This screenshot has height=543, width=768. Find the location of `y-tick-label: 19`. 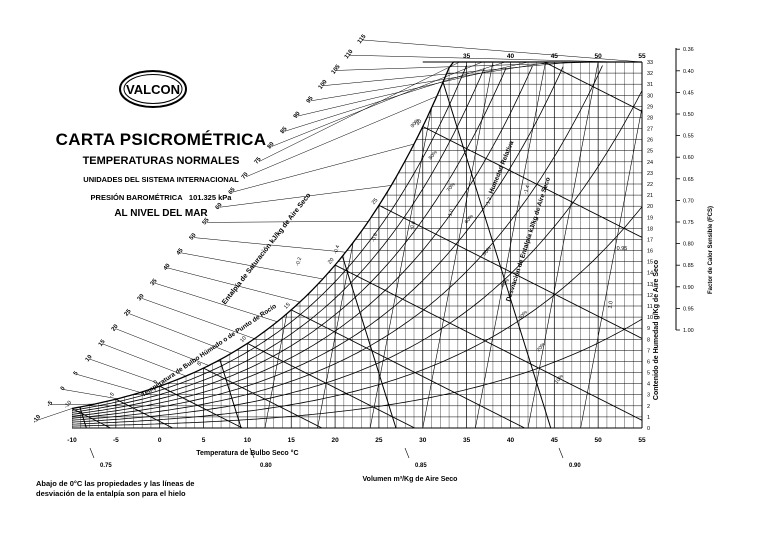

y-tick-label: 19 is located at coordinates (650, 218).